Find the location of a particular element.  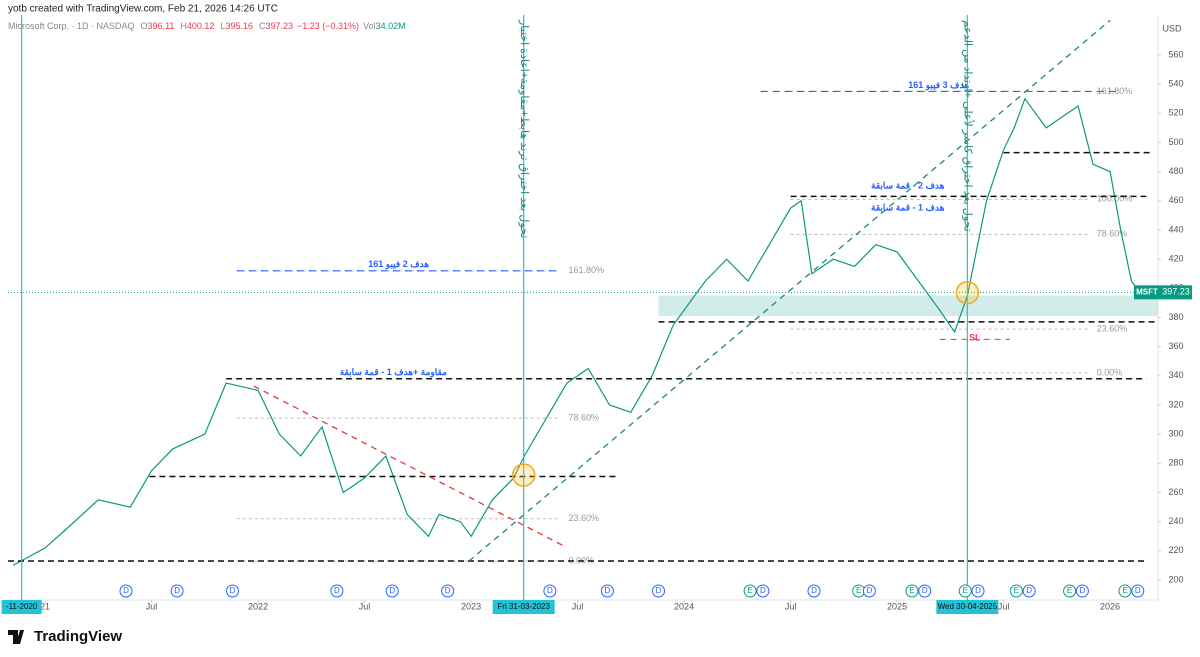

ticker-tag is located at coordinates (1147, 292).